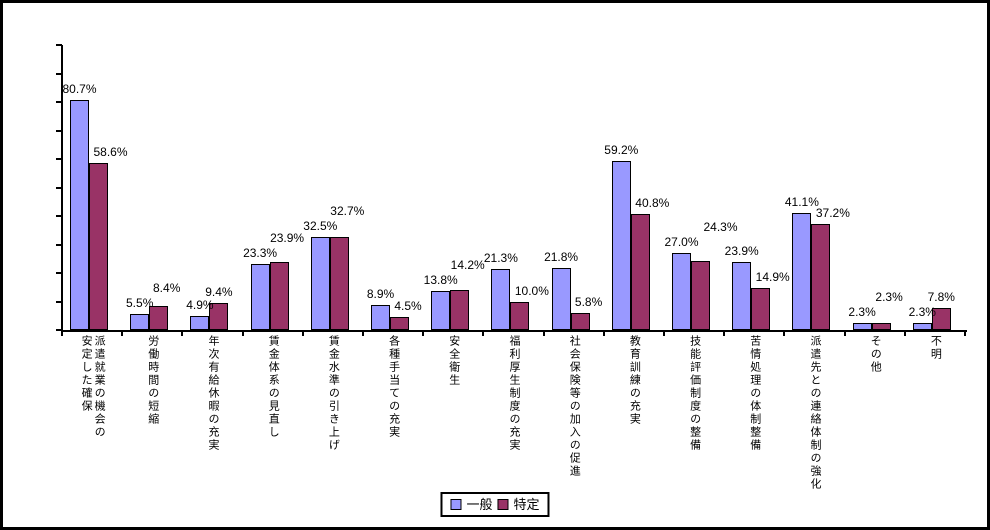  What do you see at coordinates (152, 380) in the screenshot?
I see `category-label: 労働時間の短縮` at bounding box center [152, 380].